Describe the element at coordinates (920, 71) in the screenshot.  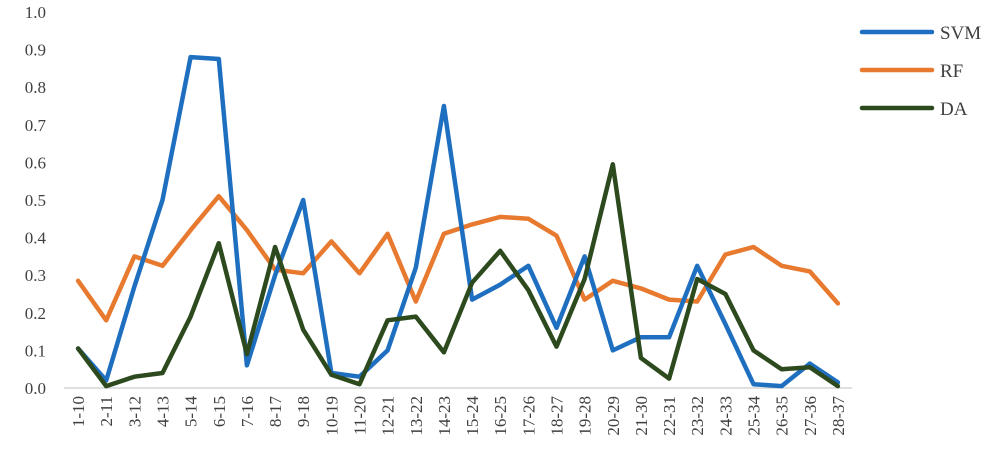
I see `legend: SVM RF DA` at that location.